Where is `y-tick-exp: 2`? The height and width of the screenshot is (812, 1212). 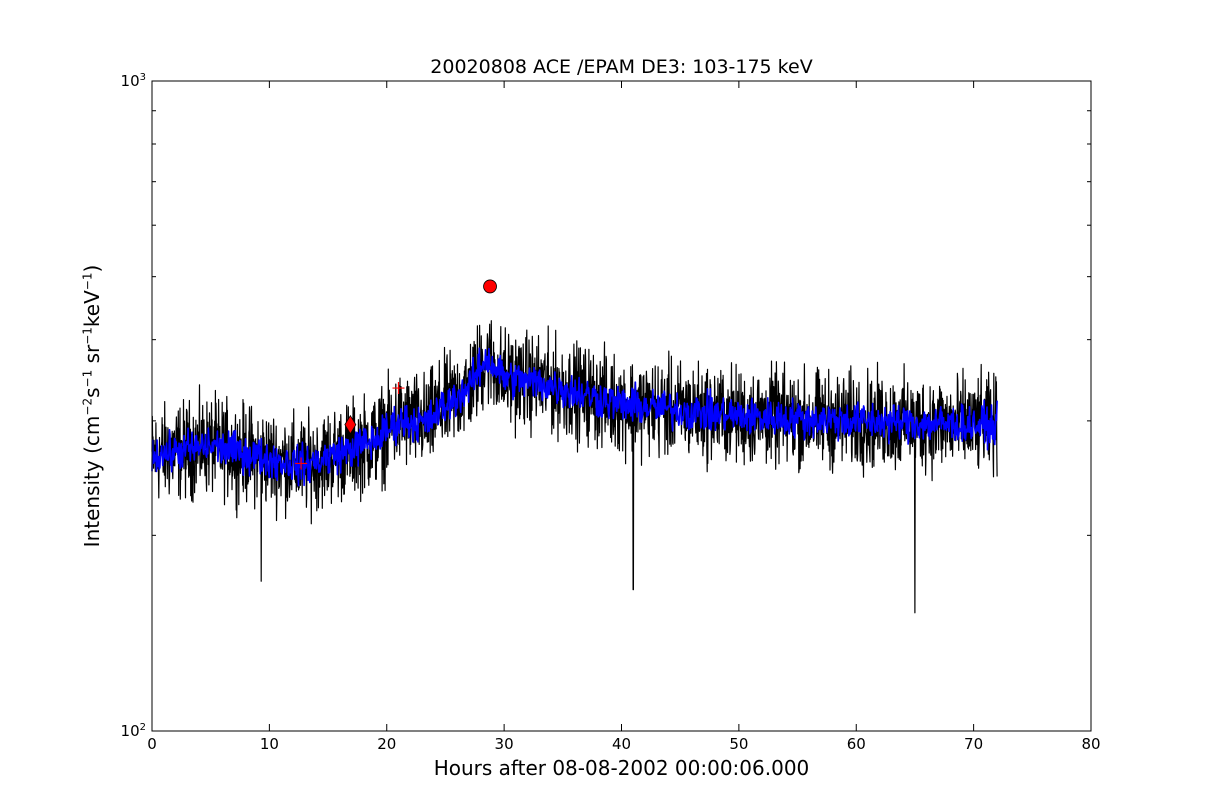 y-tick-exp: 2 is located at coordinates (142, 727).